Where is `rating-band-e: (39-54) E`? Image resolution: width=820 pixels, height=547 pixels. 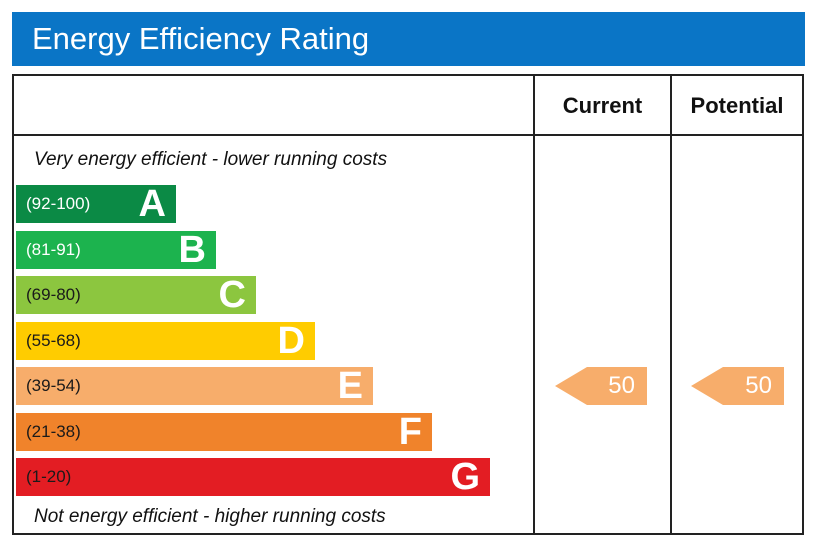 rating-band-e: (39-54) E is located at coordinates (194, 386).